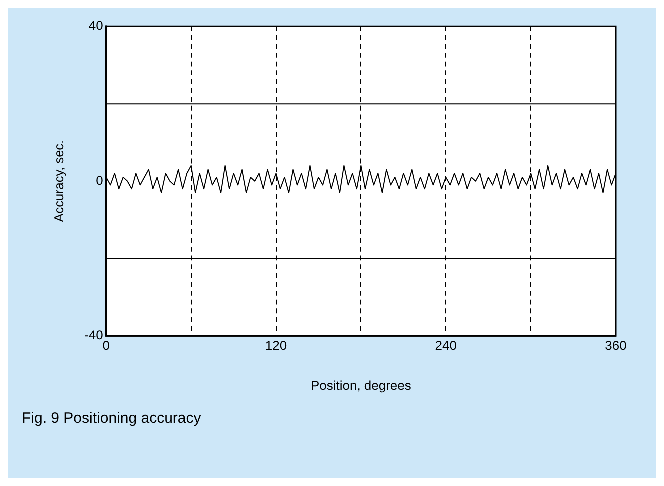 This screenshot has height=486, width=664. Describe the element at coordinates (276, 346) in the screenshot. I see `x-tick-label: 120` at that location.